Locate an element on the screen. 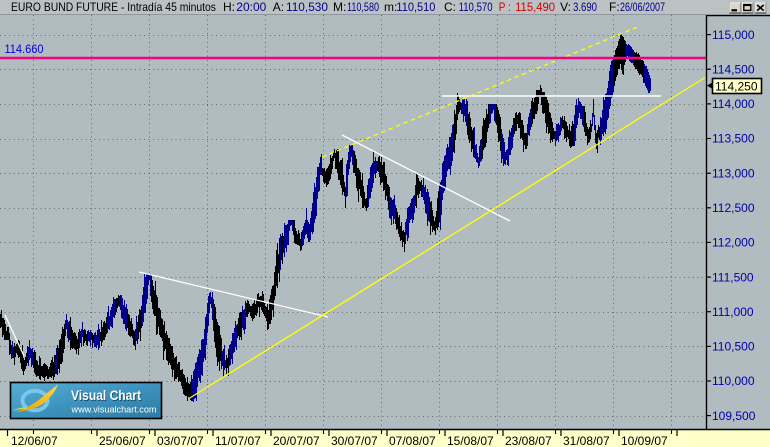 Image resolution: width=770 pixels, height=447 pixels. svg-text:EURO BUND FUTURE - Intradía 45: EURO BUND FUTURE - Intradía 45 minutos is located at coordinates (113, 7).